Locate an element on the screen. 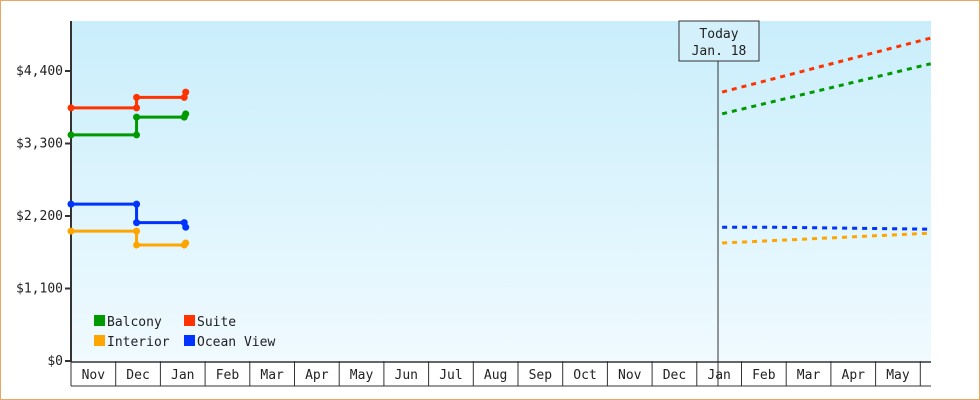 Image resolution: width=980 pixels, height=400 pixels. y-tick-label: $3,300 is located at coordinates (39, 144).